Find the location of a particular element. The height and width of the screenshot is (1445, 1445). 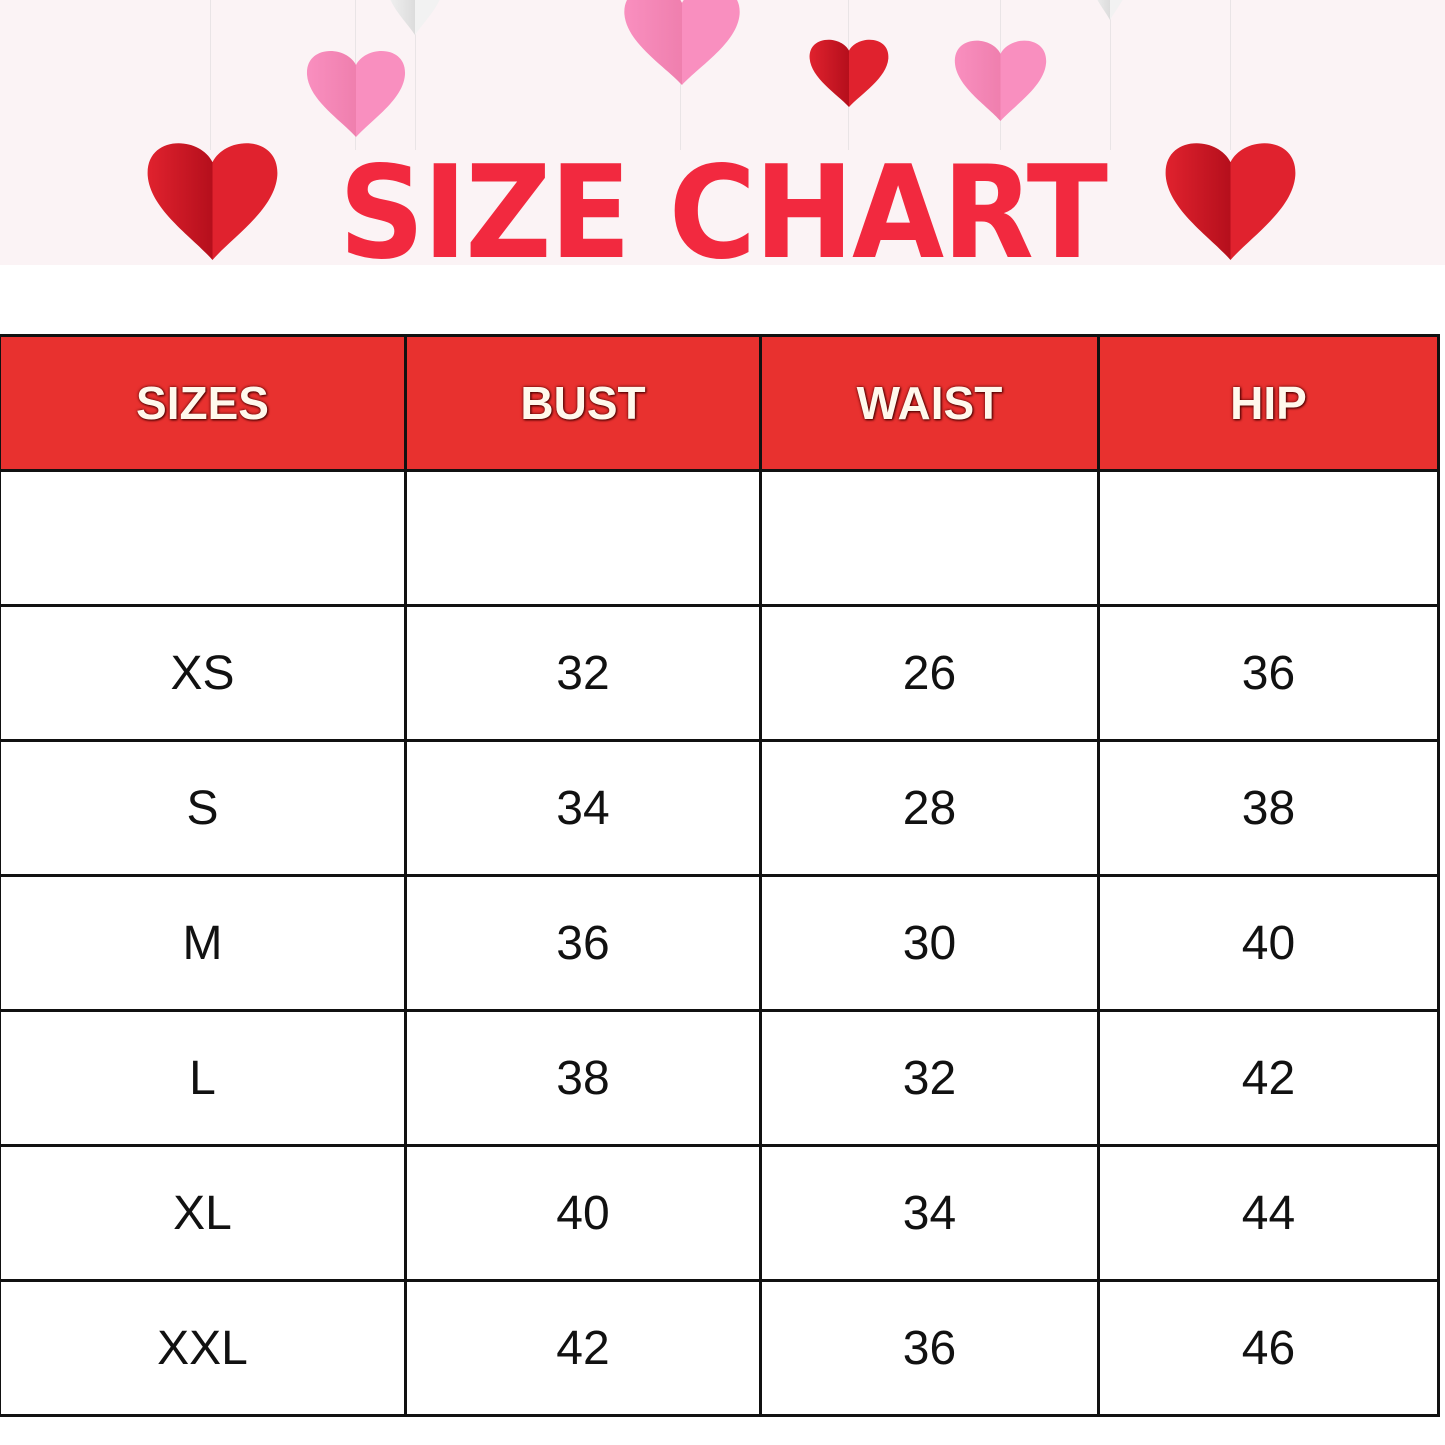

table-cell: XXL is located at coordinates (203, 1348).